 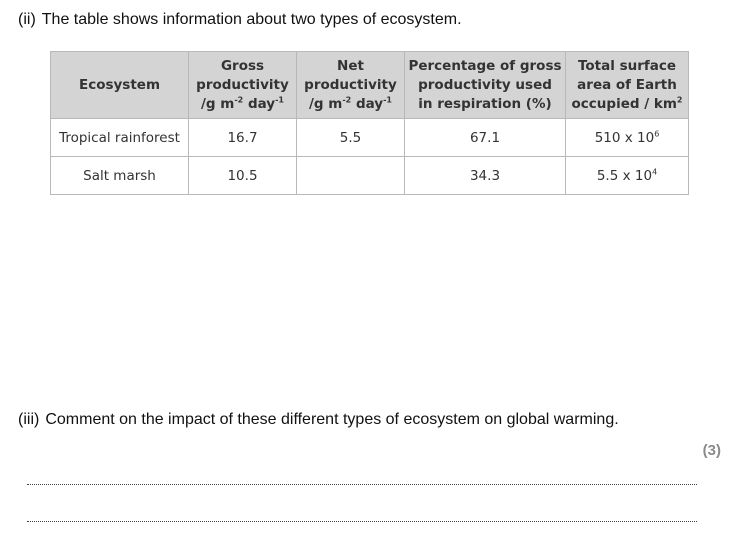 I want to click on cell-net: 5.5, so click(x=350, y=137).